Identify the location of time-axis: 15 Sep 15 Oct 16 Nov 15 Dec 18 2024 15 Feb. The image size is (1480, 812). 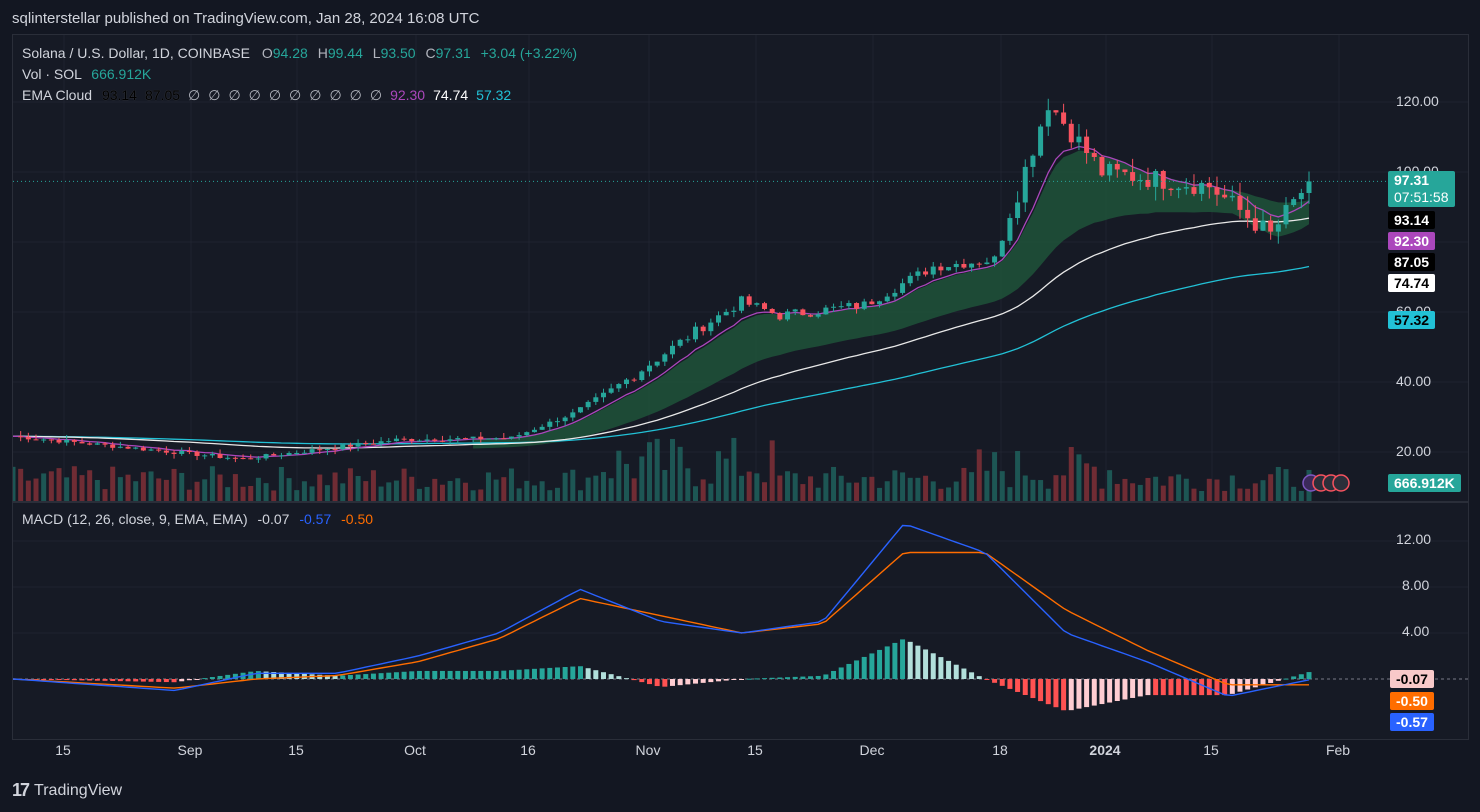
(740, 750).